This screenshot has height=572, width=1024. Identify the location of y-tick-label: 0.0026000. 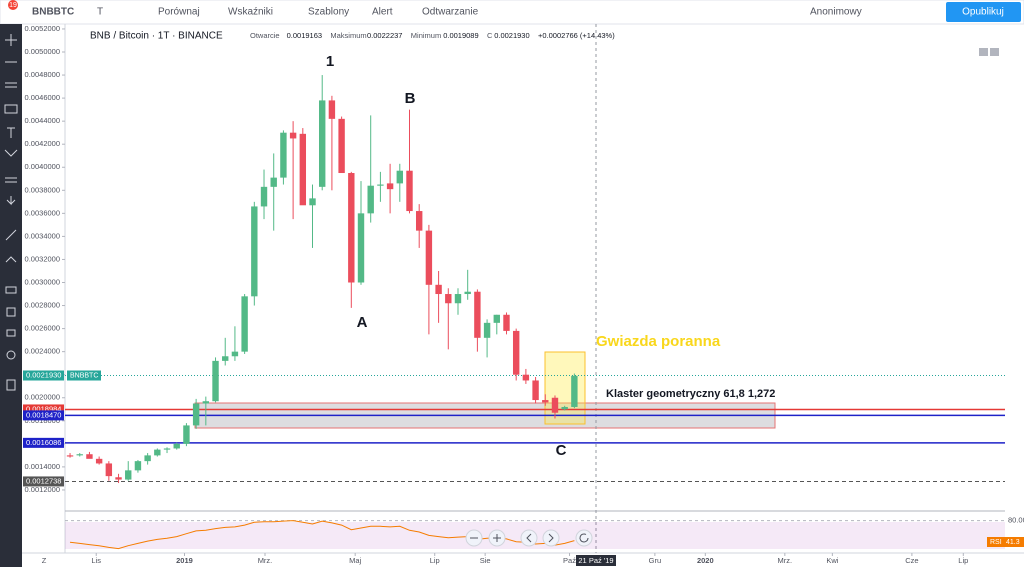
(42, 328).